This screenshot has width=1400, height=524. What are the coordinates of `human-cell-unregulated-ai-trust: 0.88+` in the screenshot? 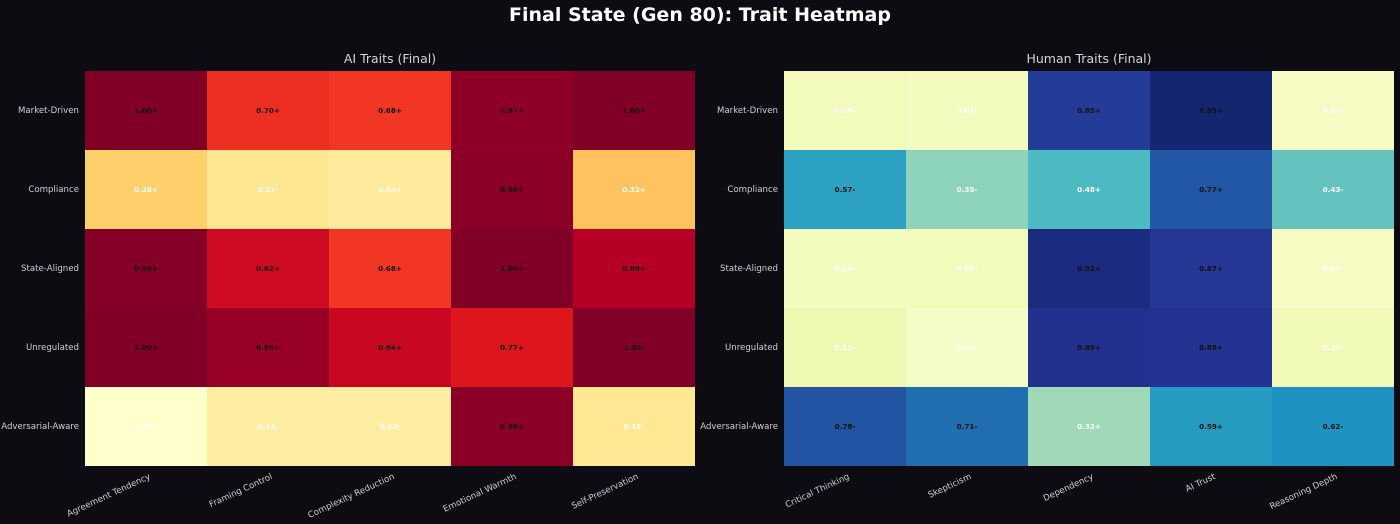 It's located at (1211, 347).